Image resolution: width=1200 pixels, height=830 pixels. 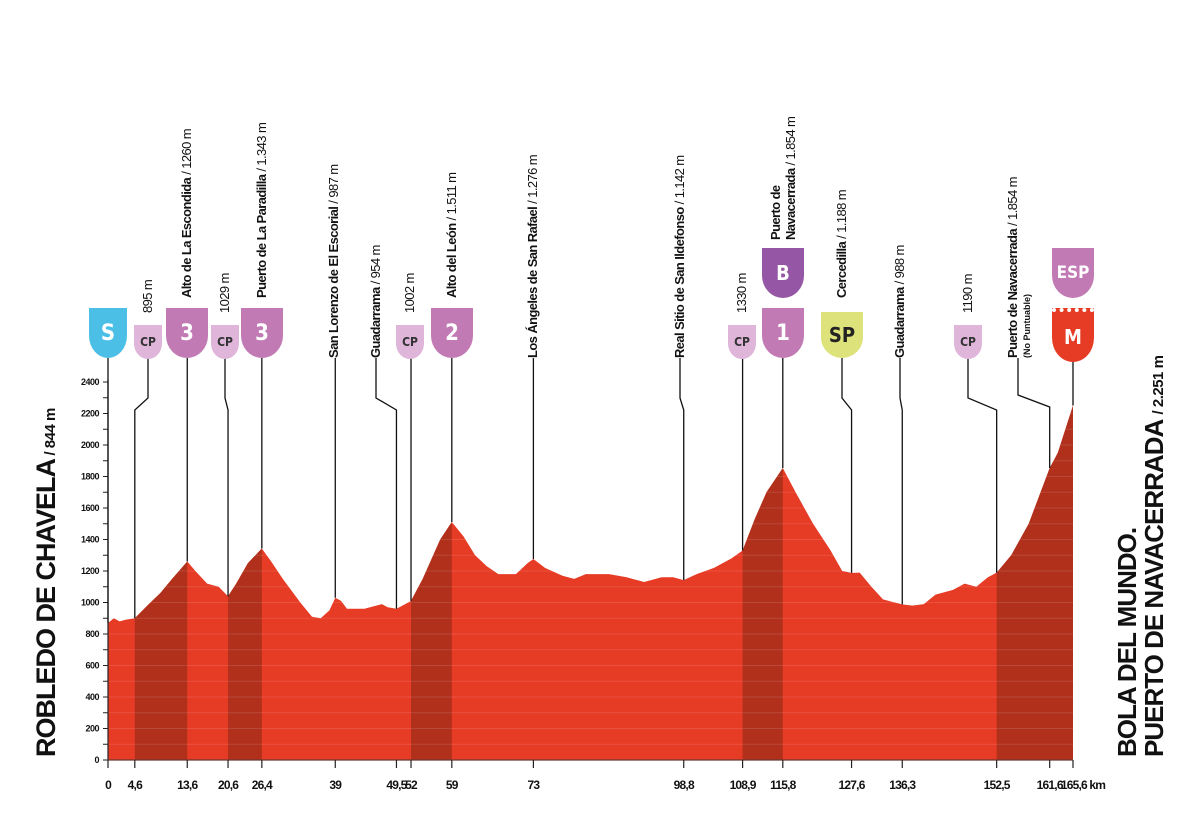 I want to click on y-tick-label: 1000, so click(x=90, y=603).